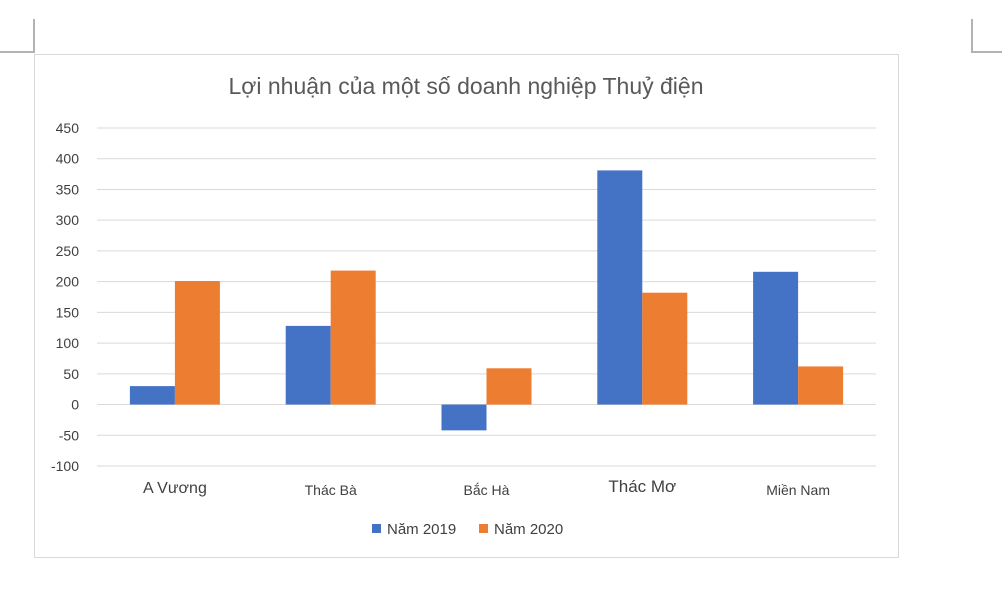  What do you see at coordinates (175, 488) in the screenshot?
I see `x-tick-label: A Vương` at bounding box center [175, 488].